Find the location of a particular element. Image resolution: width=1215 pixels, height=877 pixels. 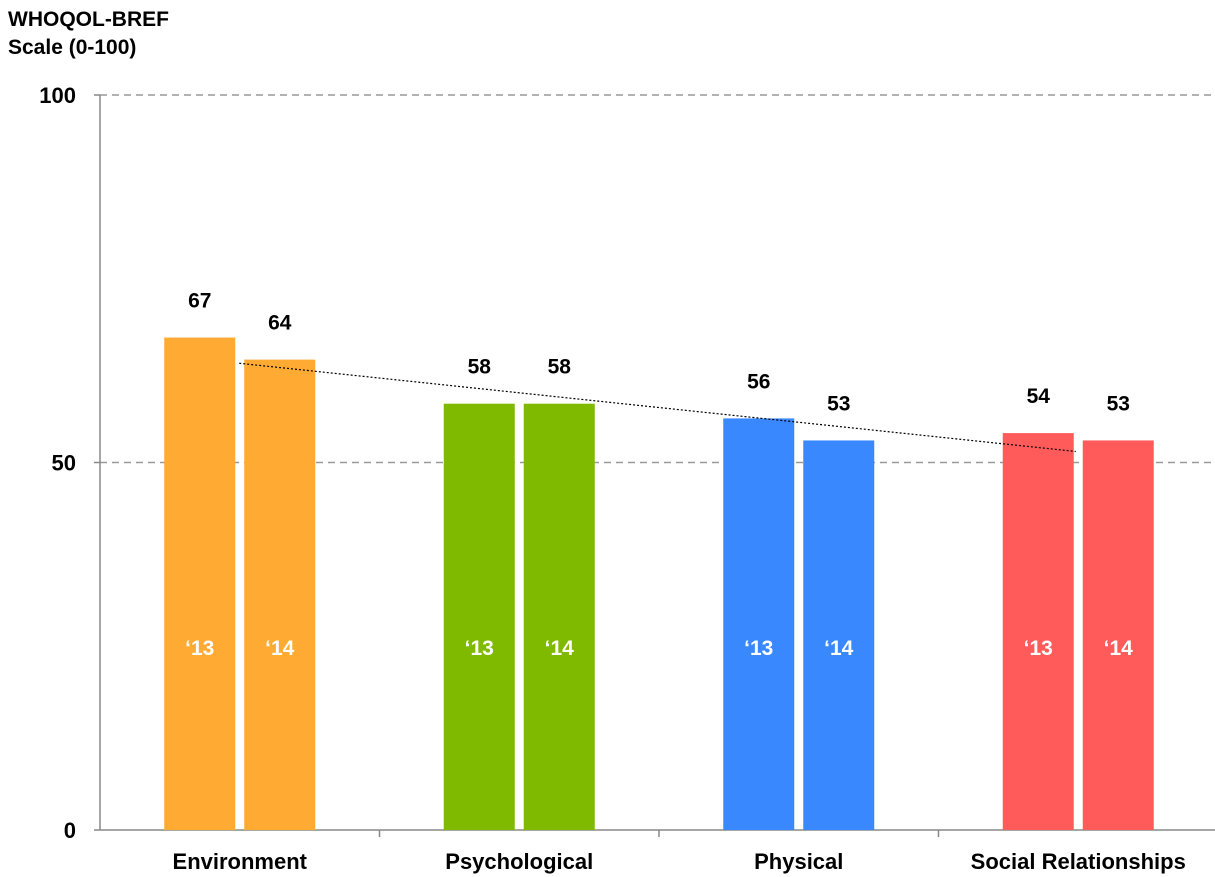

data-label: 56 is located at coordinates (758, 381).